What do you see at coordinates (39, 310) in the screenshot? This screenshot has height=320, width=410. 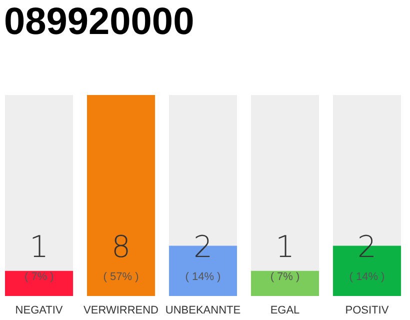 I see `x-tick-label: NEGATIV` at bounding box center [39, 310].